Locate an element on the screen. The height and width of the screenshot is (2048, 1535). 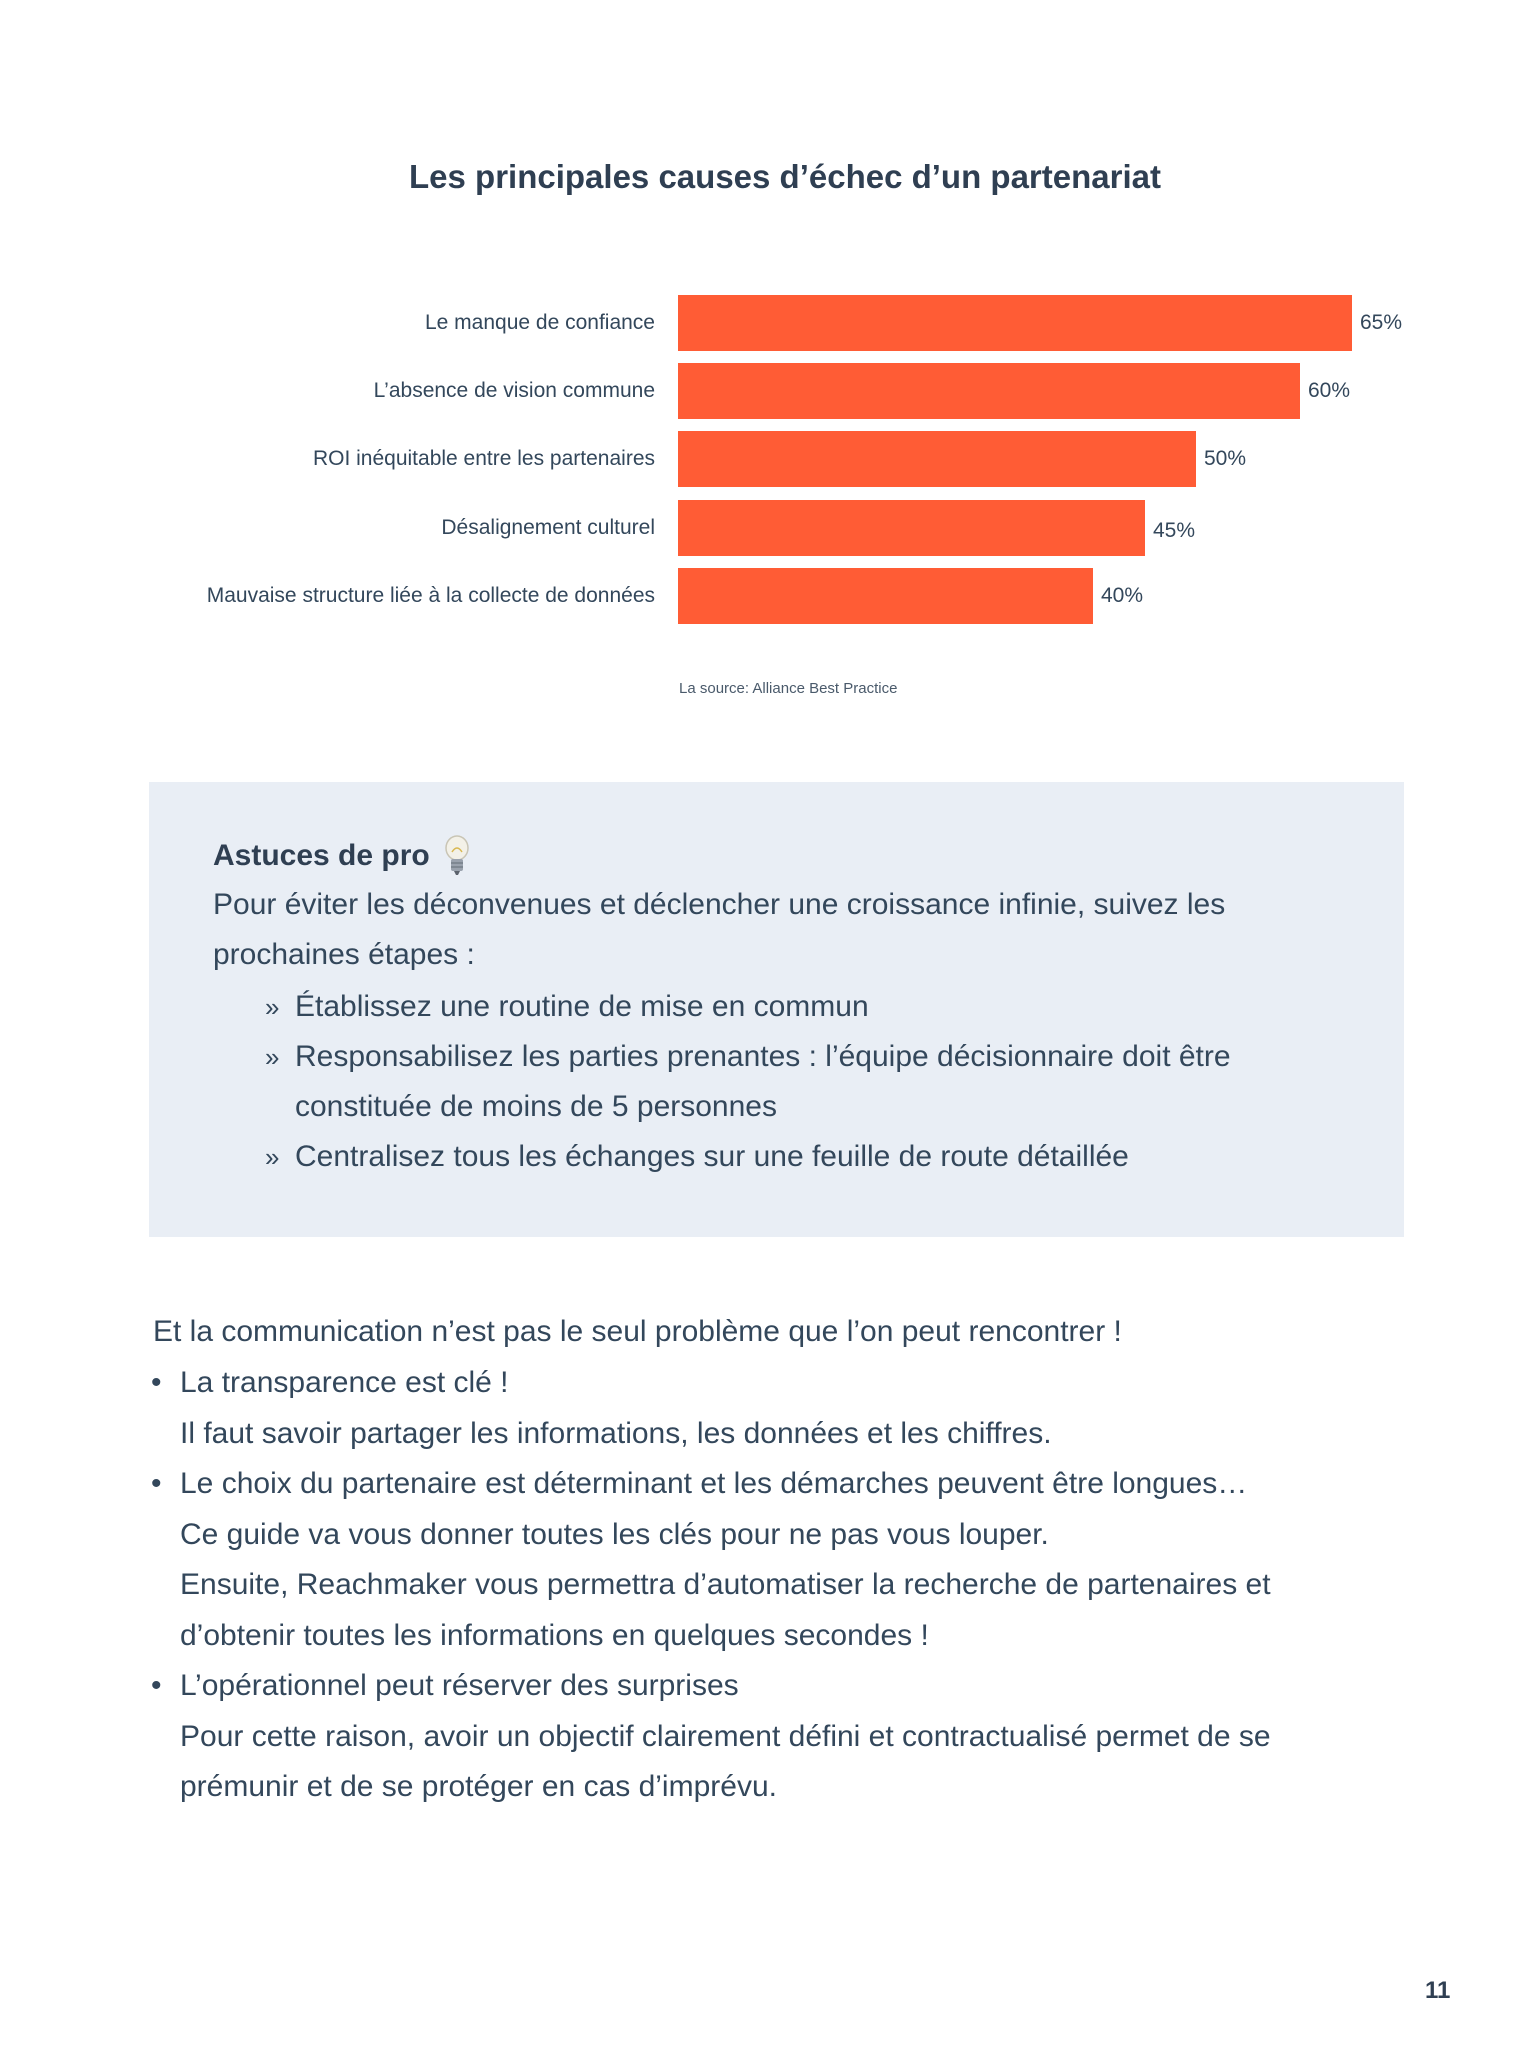
bar-category-label: Le manque de confiance is located at coordinates (539, 322).